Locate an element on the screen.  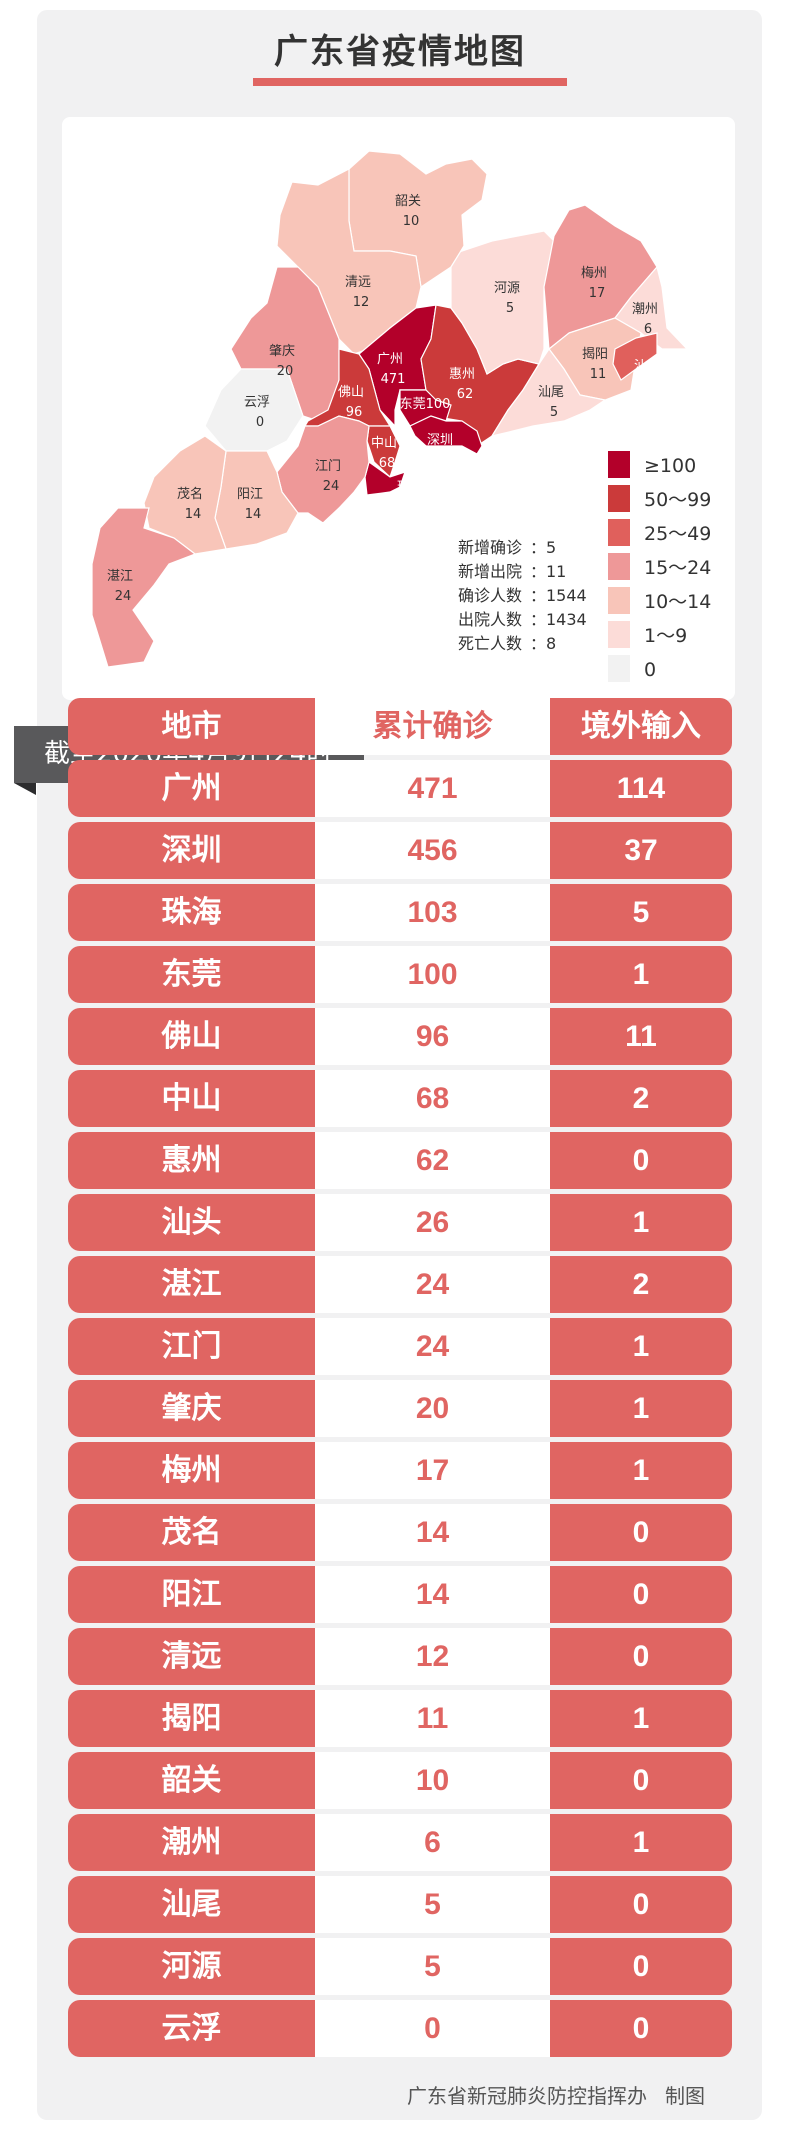
table-row: 珠海 103 5 is located at coordinates (400, 912).